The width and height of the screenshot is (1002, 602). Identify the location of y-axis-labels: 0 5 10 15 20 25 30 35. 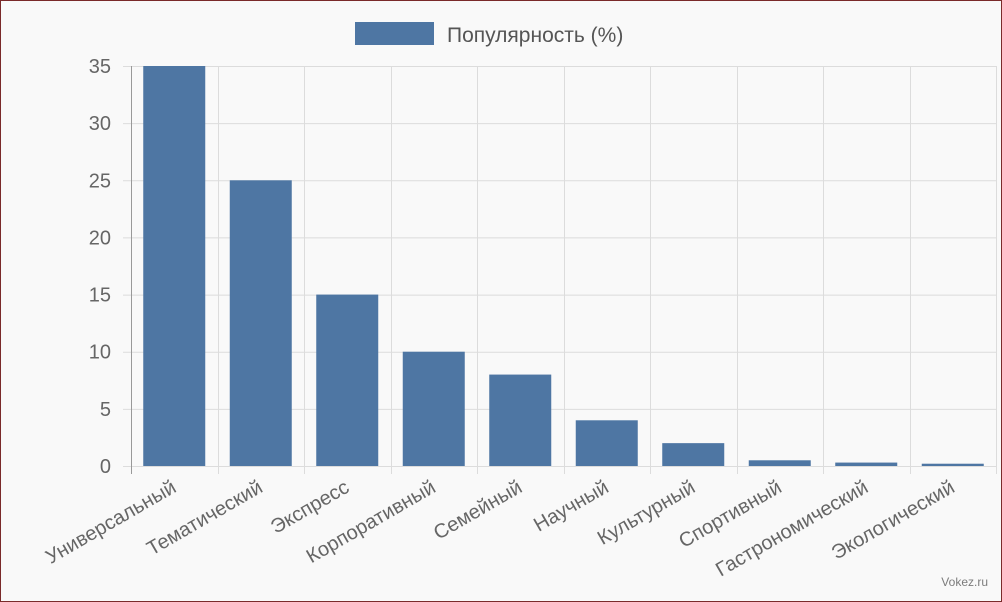
(100, 267).